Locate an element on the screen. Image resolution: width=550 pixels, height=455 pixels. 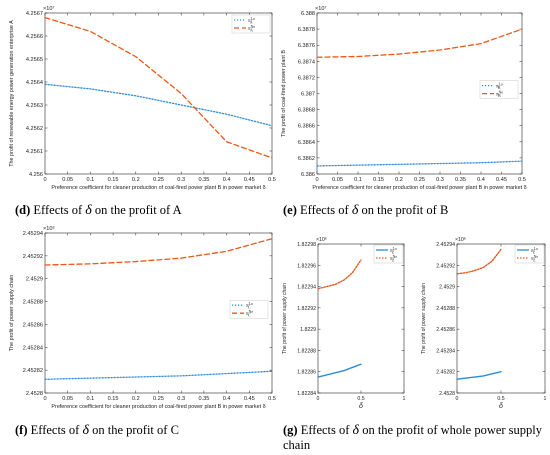
caption-d-text-after: on the profit of A is located at coordinates (138, 210).